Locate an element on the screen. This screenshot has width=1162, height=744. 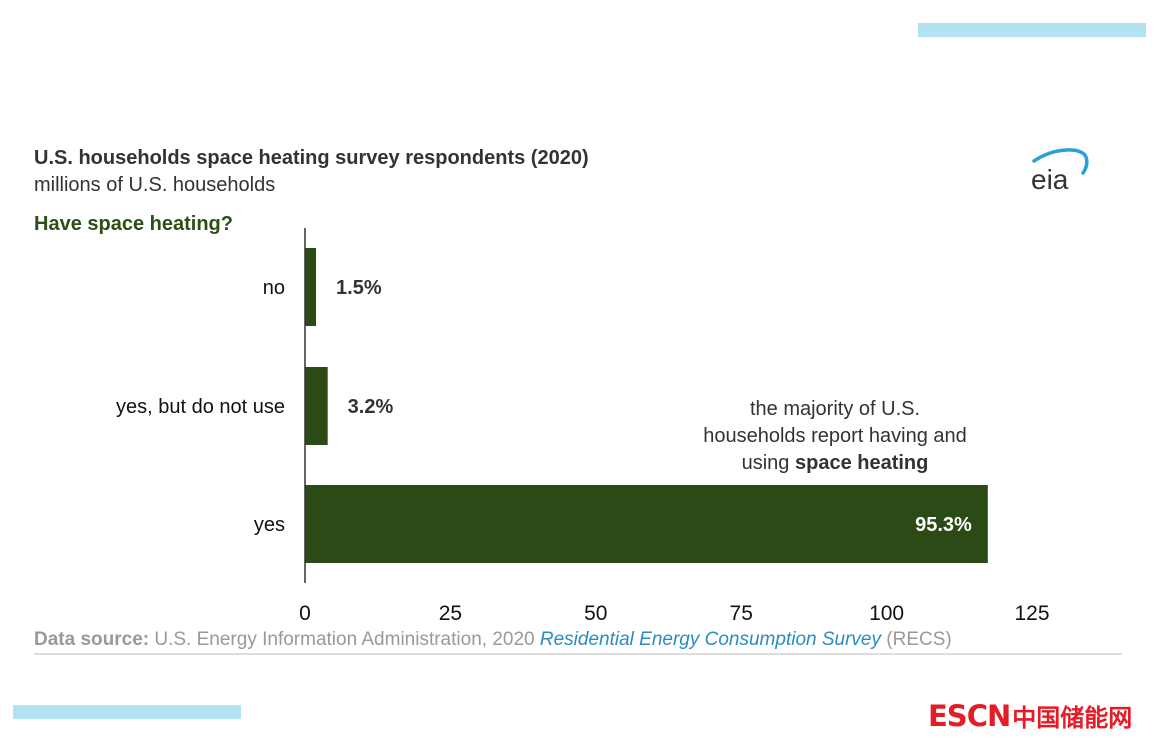
x-tick-label: 0 is located at coordinates (305, 613).